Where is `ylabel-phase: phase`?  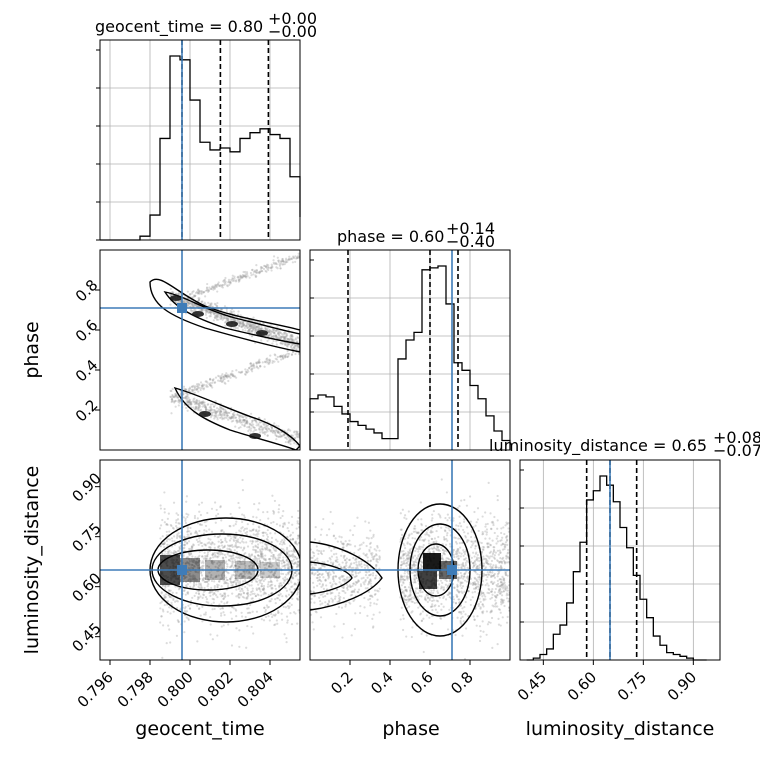 ylabel-phase: phase is located at coordinates (32, 349).